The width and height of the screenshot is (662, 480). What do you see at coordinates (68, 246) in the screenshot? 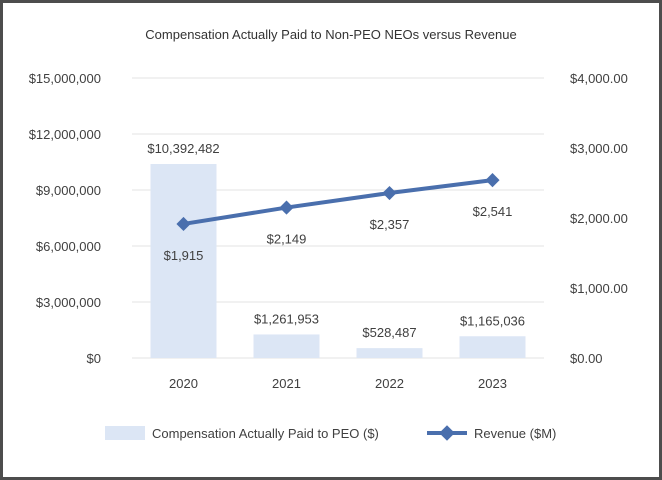
I see `left-axis-tick-label: $6,000,000` at bounding box center [68, 246].